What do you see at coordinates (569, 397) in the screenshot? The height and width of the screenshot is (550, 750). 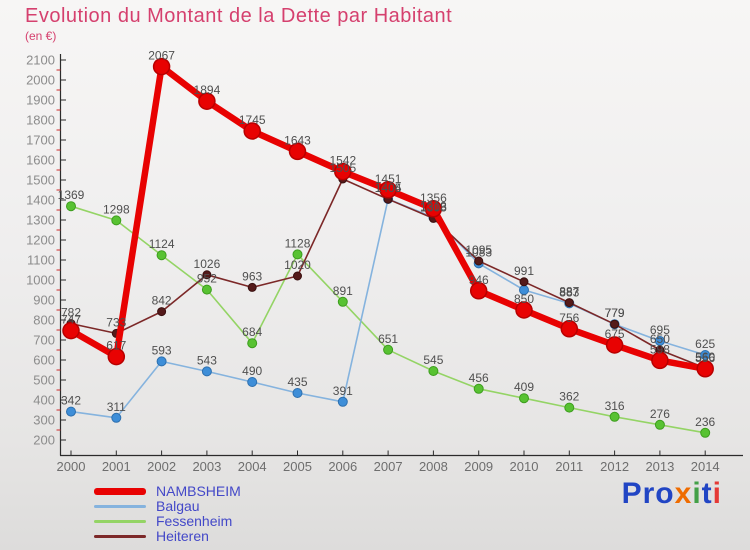 I see `data-label-Fessenheim: 362` at bounding box center [569, 397].